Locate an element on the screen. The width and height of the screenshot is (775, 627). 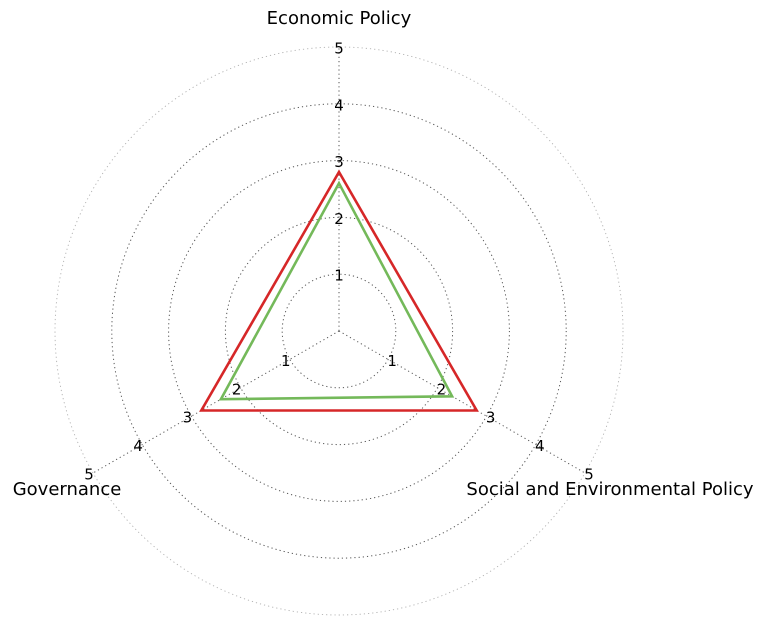
tick-label-axis2-4: 4 is located at coordinates (138, 446).